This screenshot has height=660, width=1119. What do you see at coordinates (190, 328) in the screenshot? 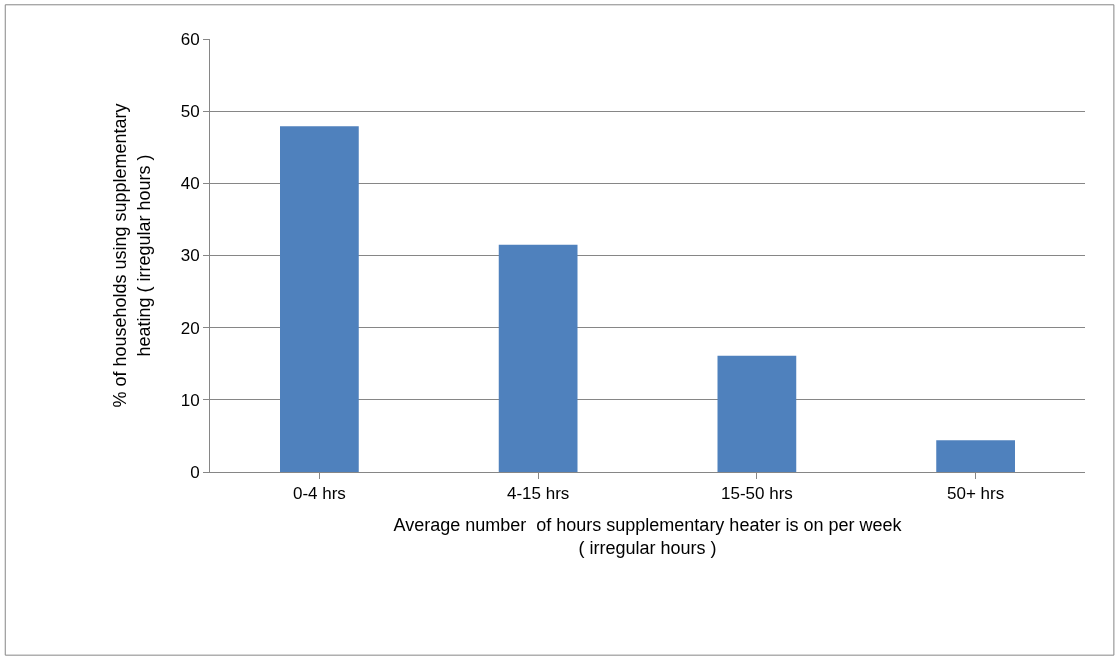
I see `y-tick-label: 20` at bounding box center [190, 328].